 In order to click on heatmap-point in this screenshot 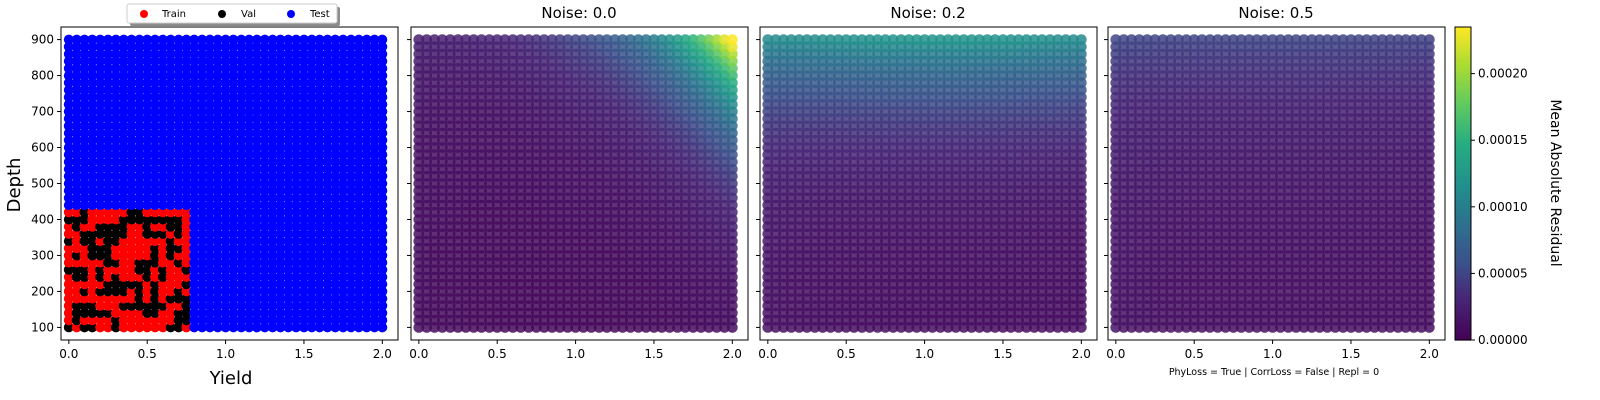, I will do `click(709, 39)`.